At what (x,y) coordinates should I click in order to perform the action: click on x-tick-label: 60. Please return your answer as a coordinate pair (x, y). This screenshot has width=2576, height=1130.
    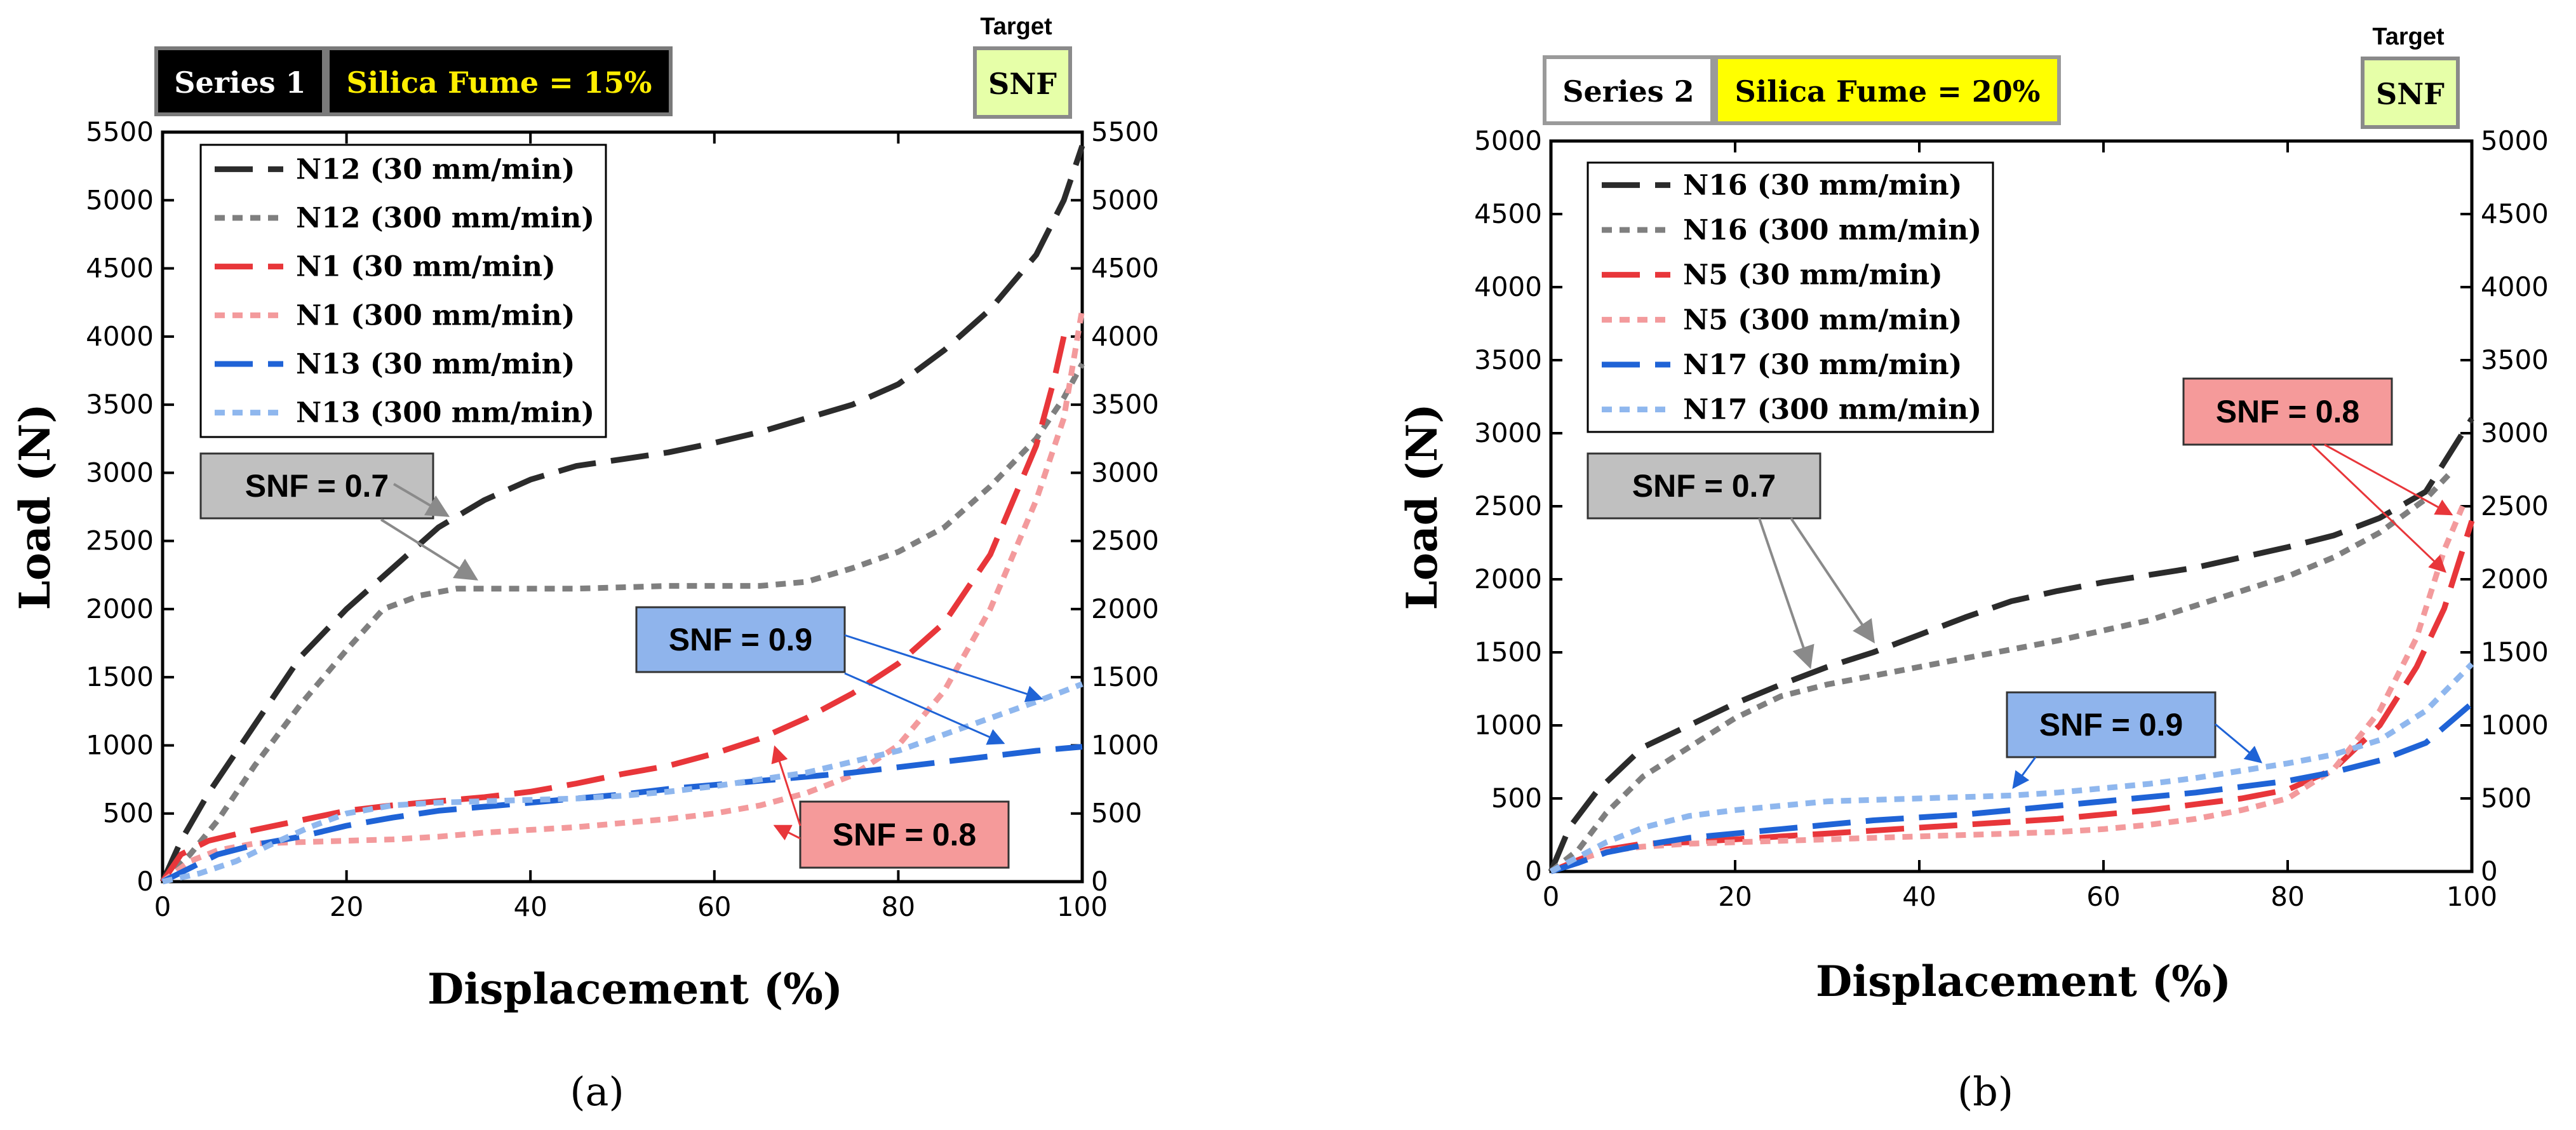
    Looking at the image, I should click on (2103, 896).